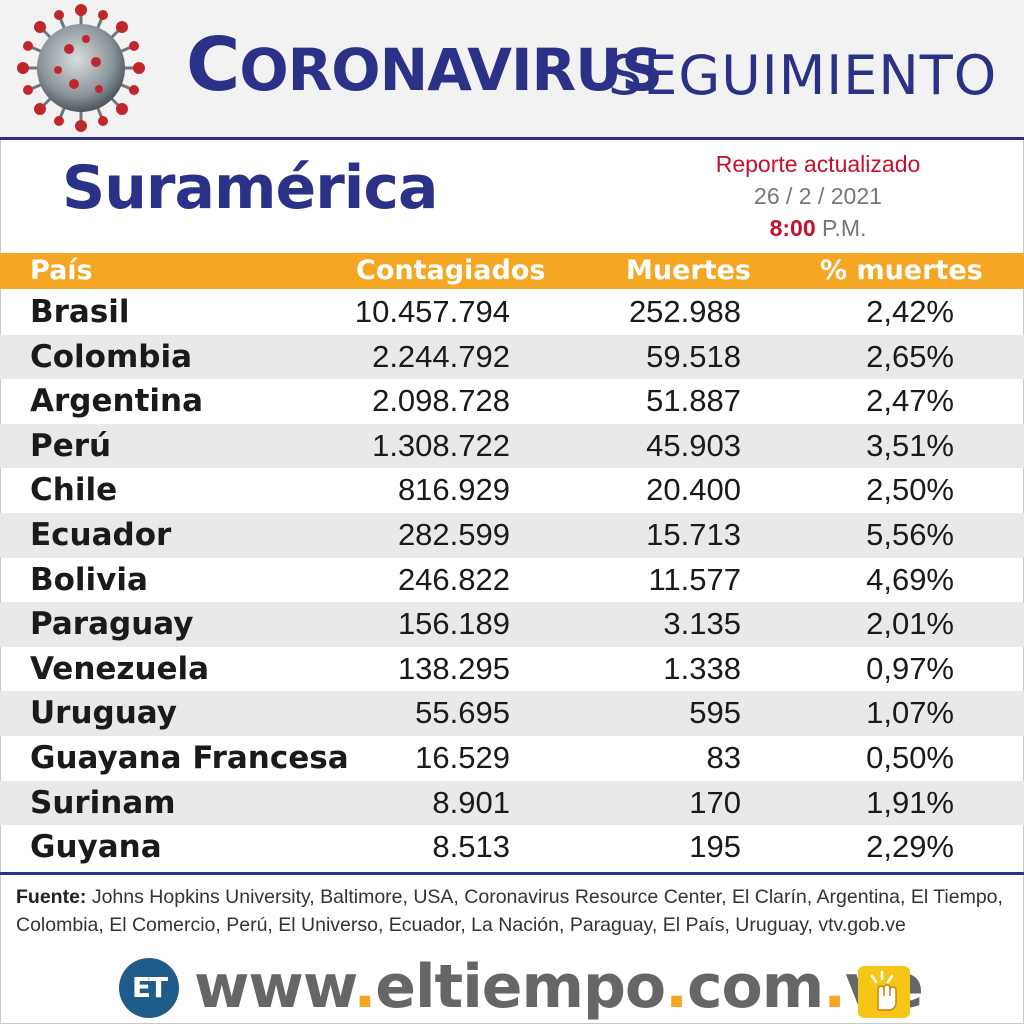 The width and height of the screenshot is (1024, 1024). What do you see at coordinates (884, 992) in the screenshot?
I see `hand-touch-icon` at bounding box center [884, 992].